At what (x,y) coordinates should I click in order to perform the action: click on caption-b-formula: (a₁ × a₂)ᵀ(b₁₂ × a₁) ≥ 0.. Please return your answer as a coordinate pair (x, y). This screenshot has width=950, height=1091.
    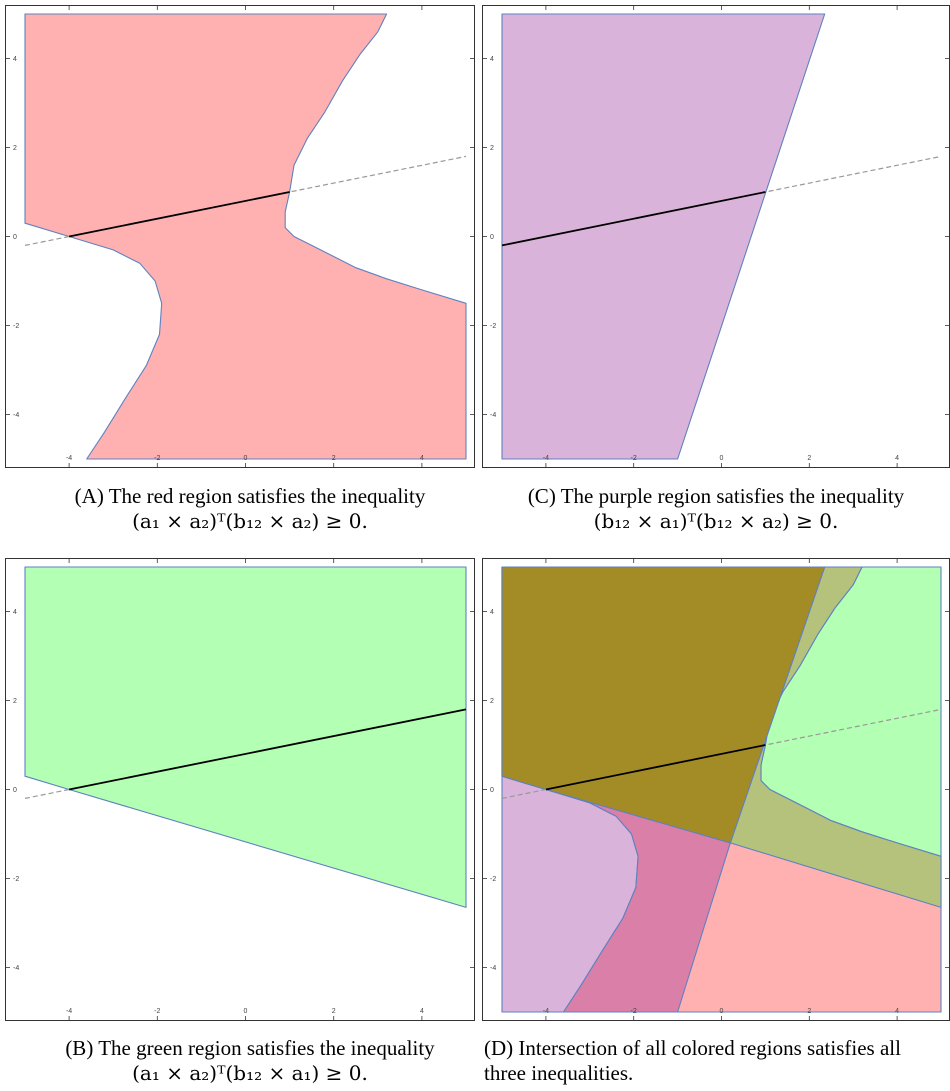
    Looking at the image, I should click on (250, 1073).